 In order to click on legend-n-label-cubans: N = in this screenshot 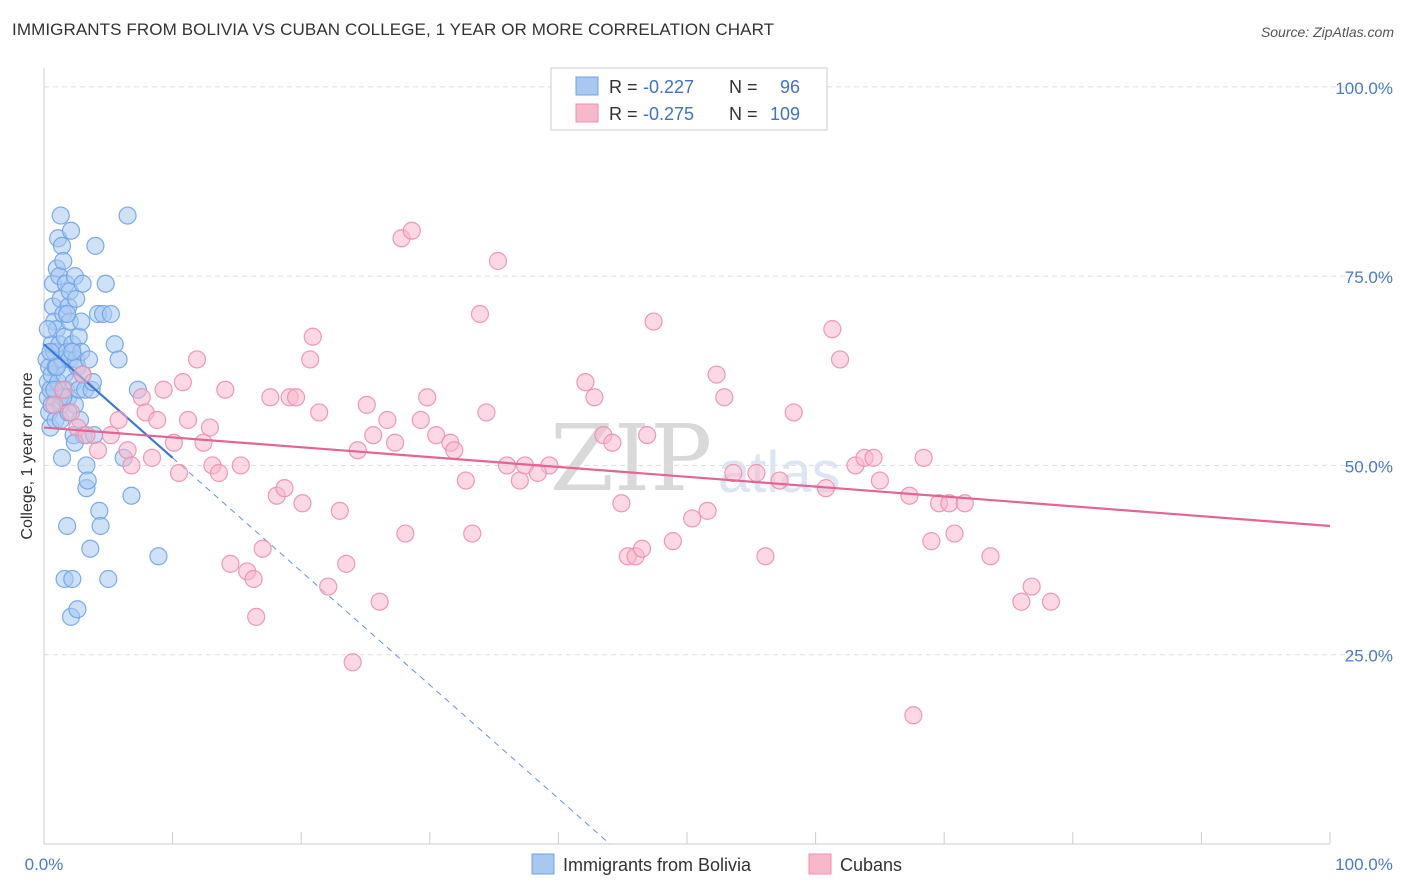, I will do `click(743, 114)`.